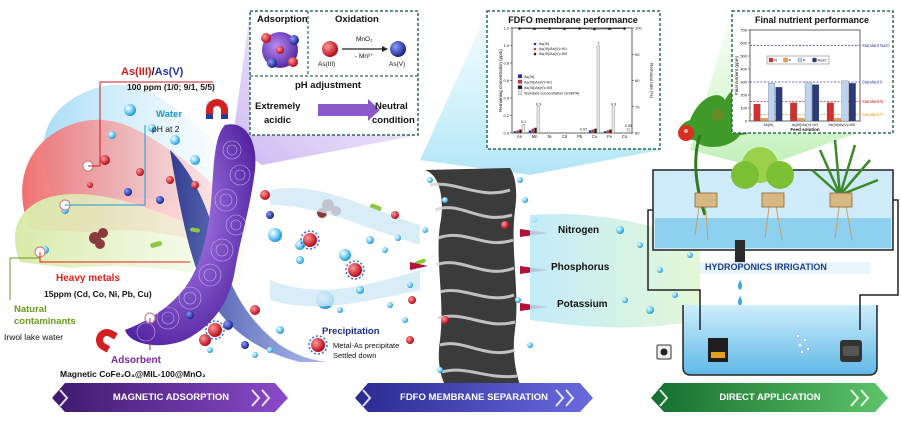 The height and width of the screenshot is (426, 901). What do you see at coordinates (872, 114) in the screenshot?
I see `nutrient-standard-label: Standard P` at bounding box center [872, 114].